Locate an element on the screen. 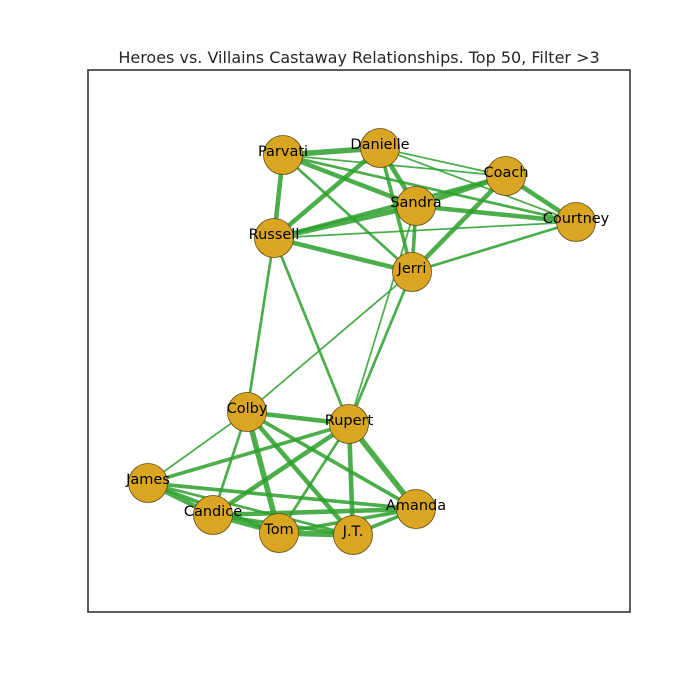 Image resolution: width=700 pixels, height=700 pixels. node-circle-russell is located at coordinates (274, 238).